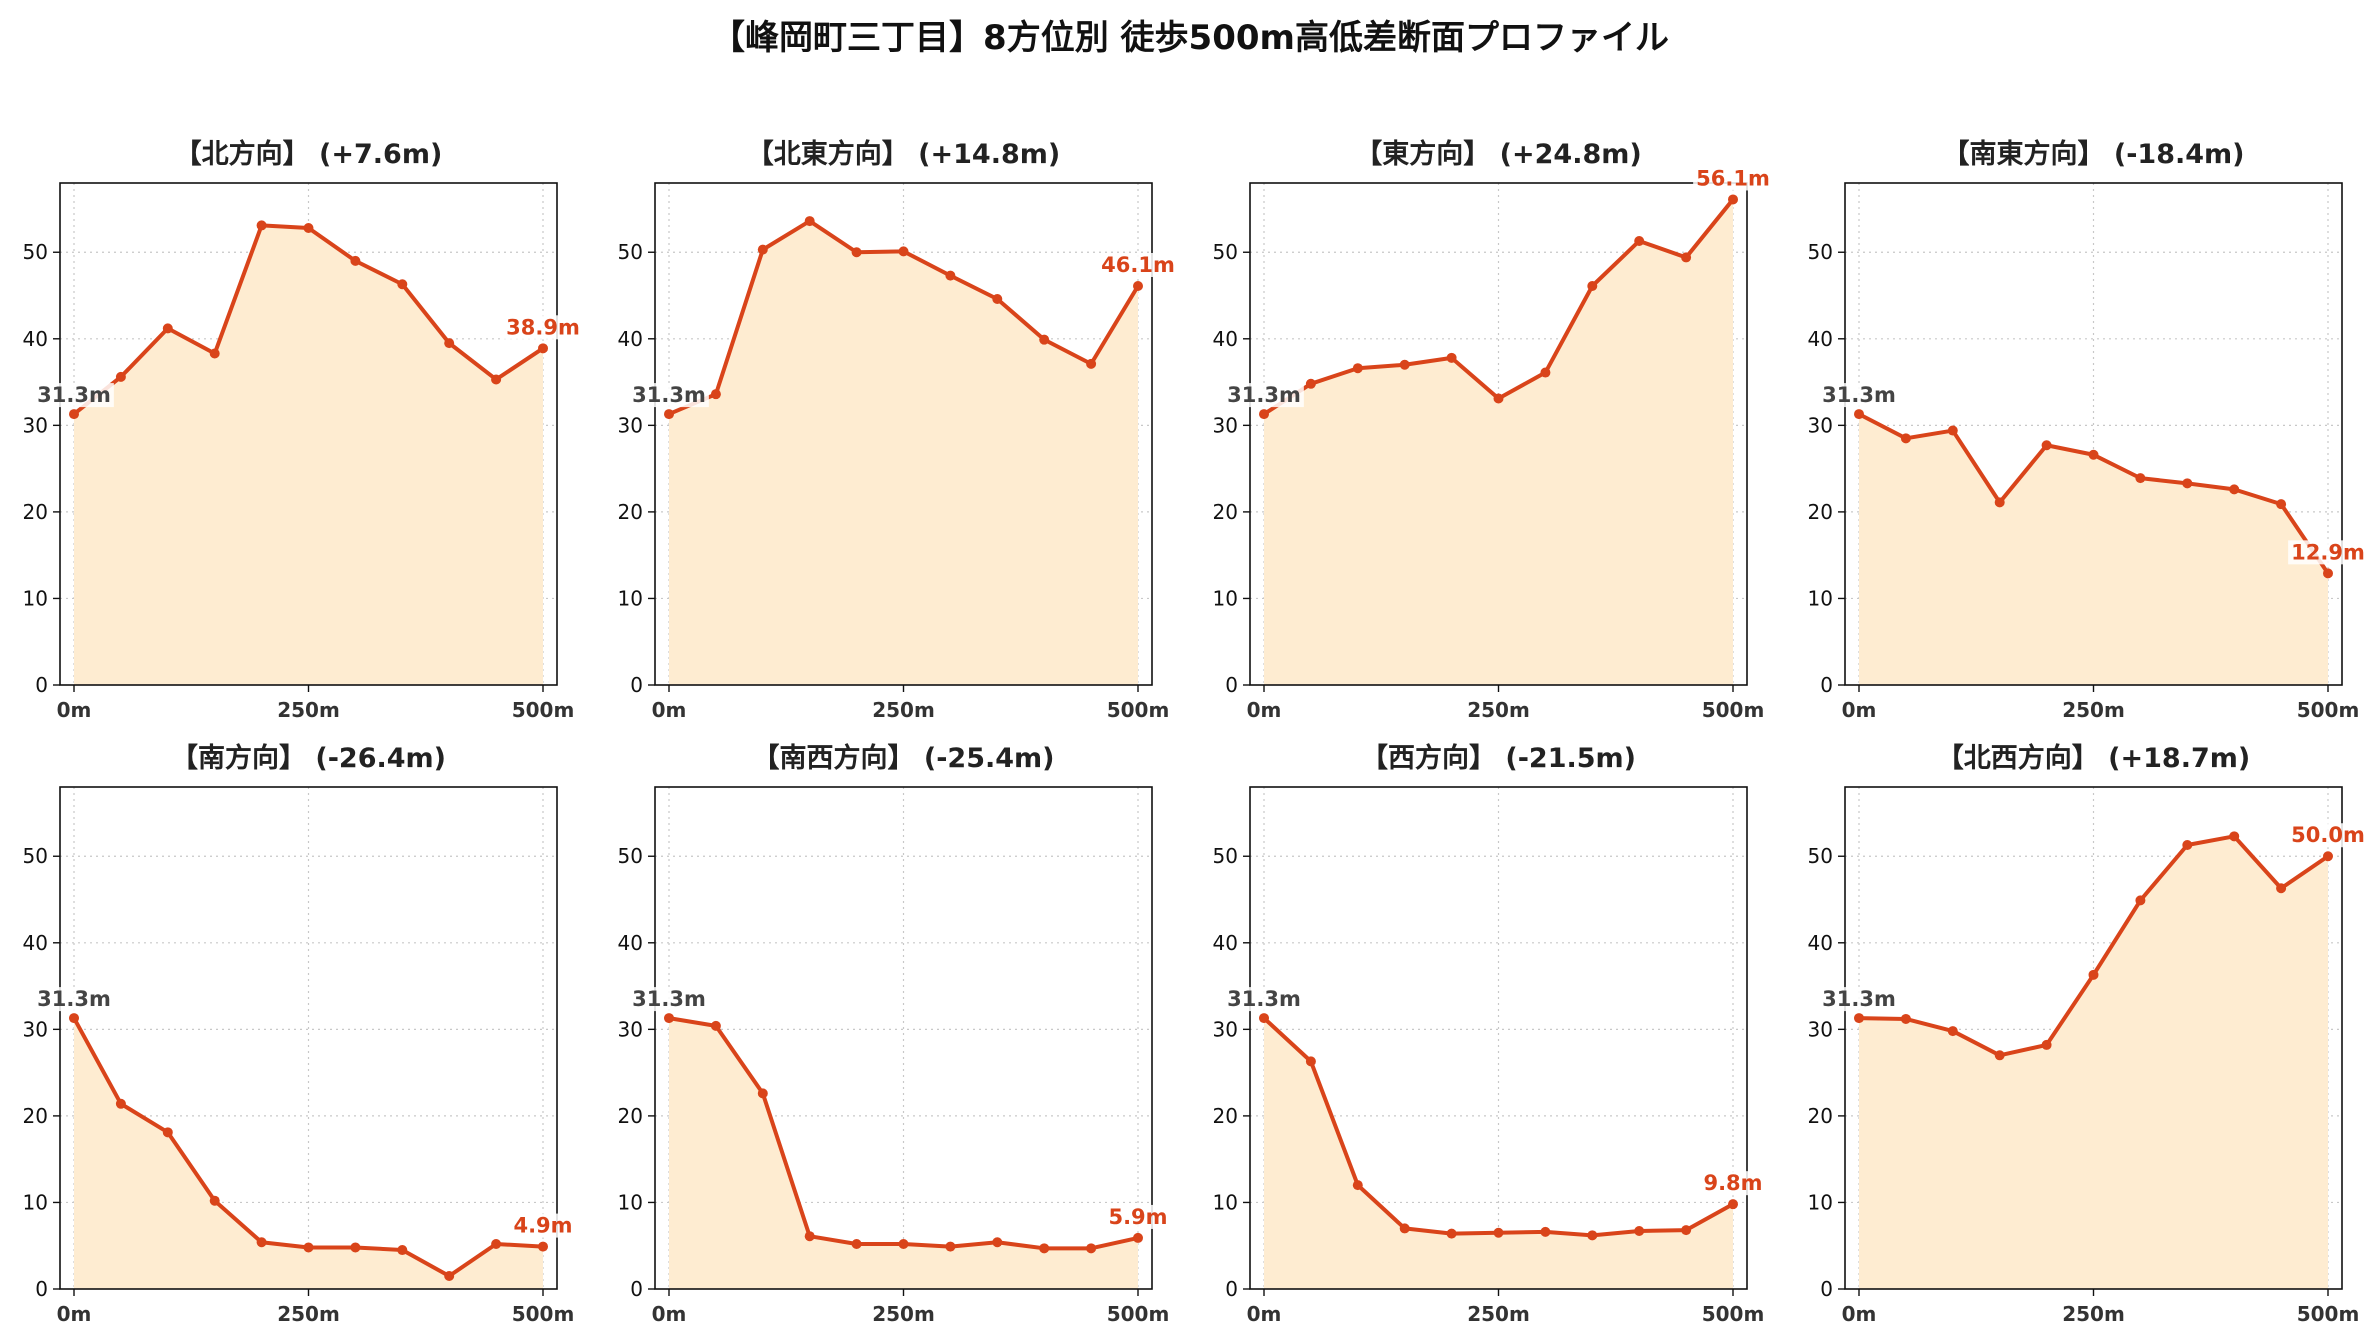 The height and width of the screenshot is (1340, 2380). I want to click on end-elevation-label: 50.0m, so click(2328, 835).